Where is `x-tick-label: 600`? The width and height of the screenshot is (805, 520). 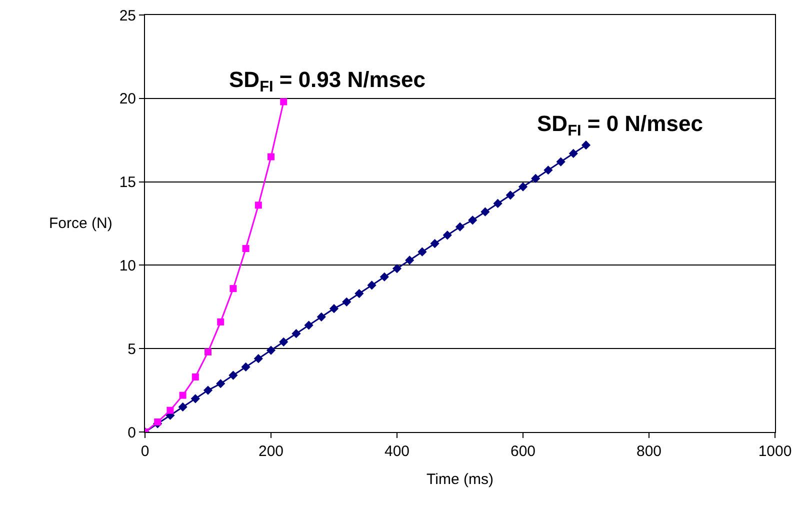
x-tick-label: 600 is located at coordinates (523, 451).